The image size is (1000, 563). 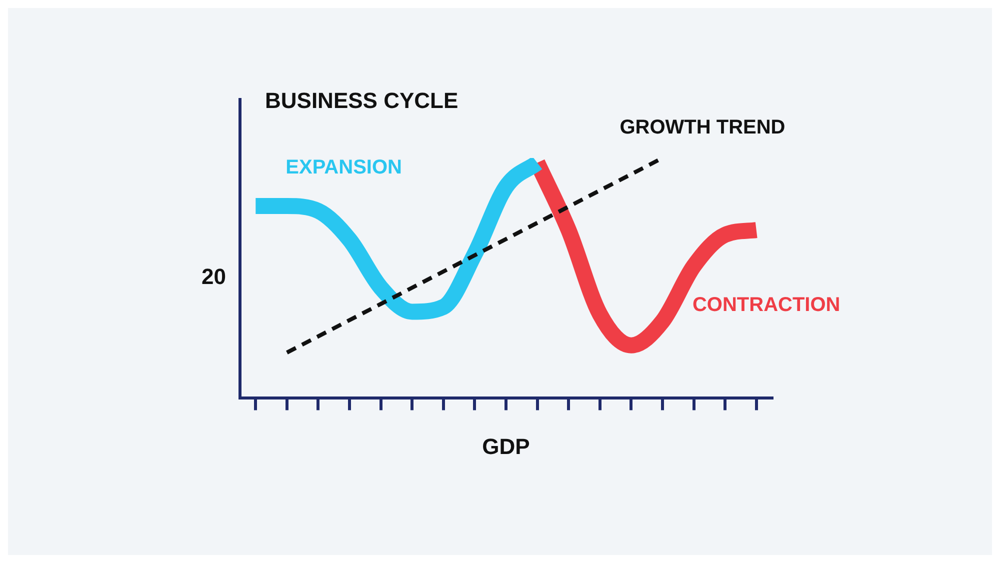 I want to click on series-label: GROWTH TREND, so click(x=703, y=127).